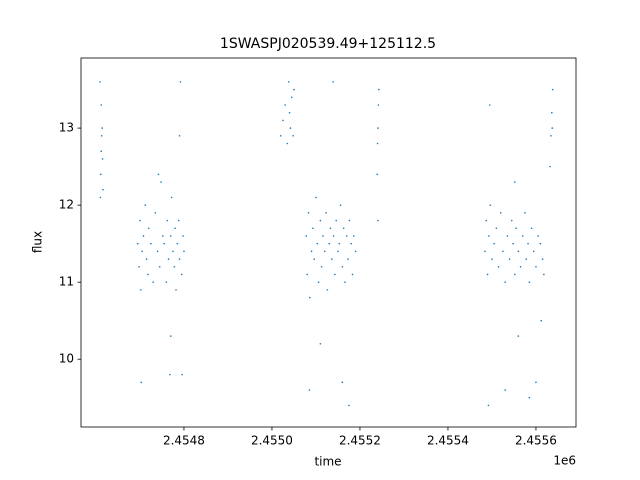 Image resolution: width=640 pixels, height=480 pixels. What do you see at coordinates (66, 359) in the screenshot?
I see `y-tick-label: 10` at bounding box center [66, 359].